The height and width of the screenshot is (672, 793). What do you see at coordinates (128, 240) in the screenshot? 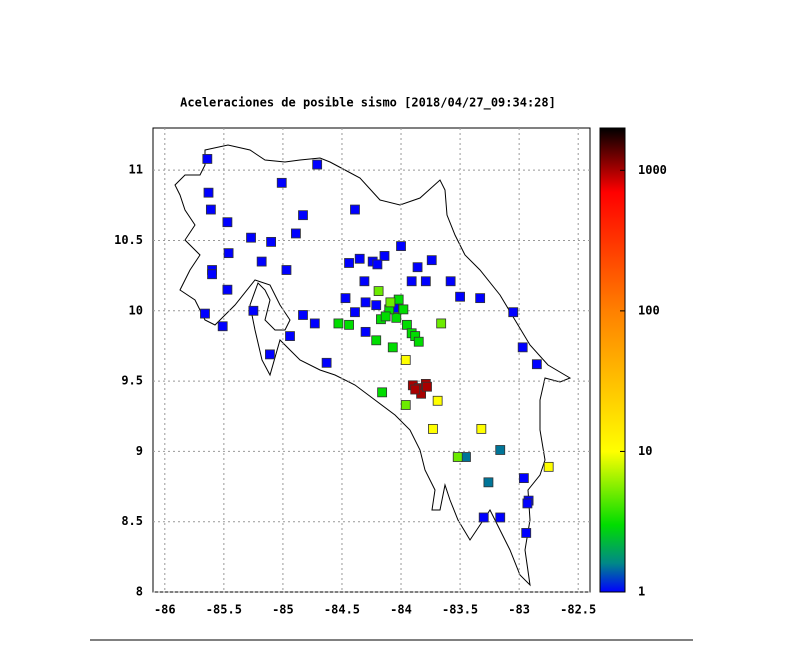
I see `y-tick-label: 10.5` at bounding box center [128, 240].